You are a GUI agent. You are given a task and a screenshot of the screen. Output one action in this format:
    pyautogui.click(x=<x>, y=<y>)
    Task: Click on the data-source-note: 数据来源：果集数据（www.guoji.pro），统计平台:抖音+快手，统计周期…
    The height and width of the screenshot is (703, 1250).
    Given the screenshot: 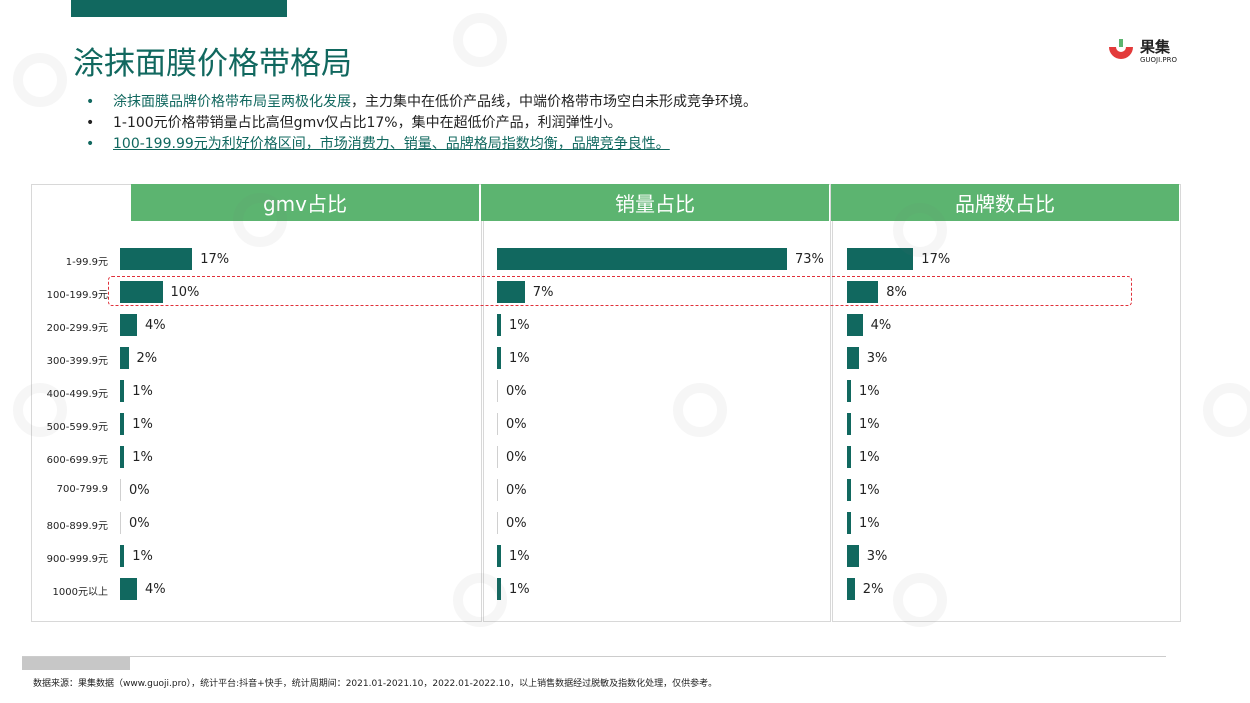 What is the action you would take?
    pyautogui.click(x=375, y=684)
    